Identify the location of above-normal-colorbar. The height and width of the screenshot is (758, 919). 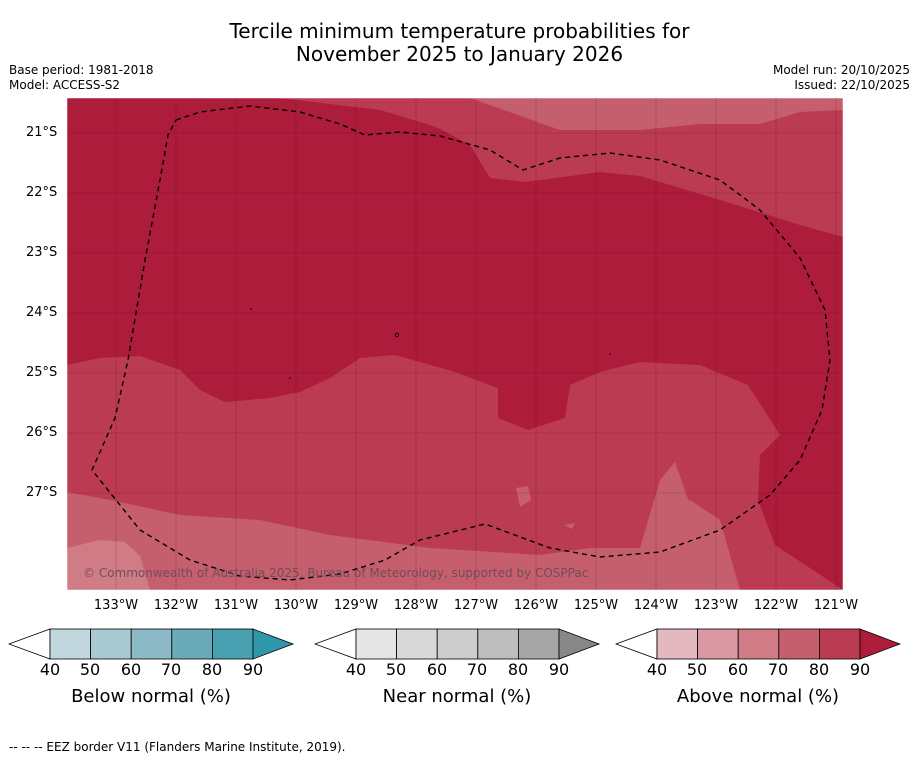
(758, 644).